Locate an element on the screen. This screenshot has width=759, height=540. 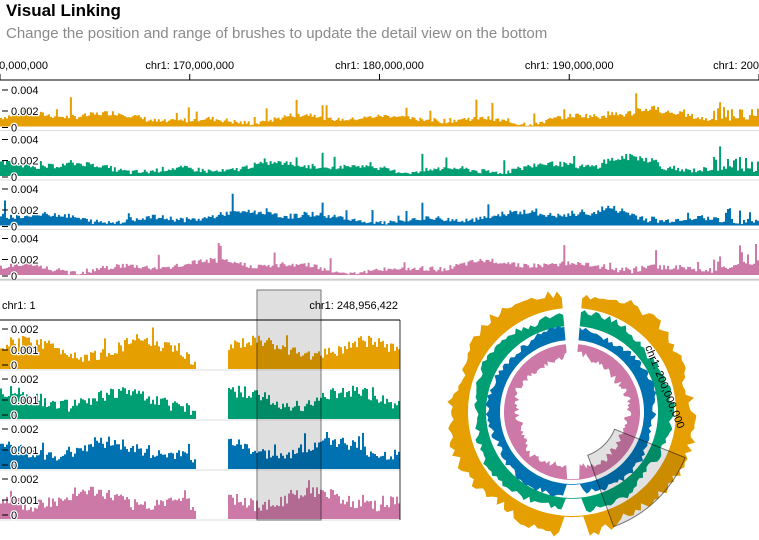
overview-track-3: 0.002 0.001 0 is located at coordinates (200, 448).